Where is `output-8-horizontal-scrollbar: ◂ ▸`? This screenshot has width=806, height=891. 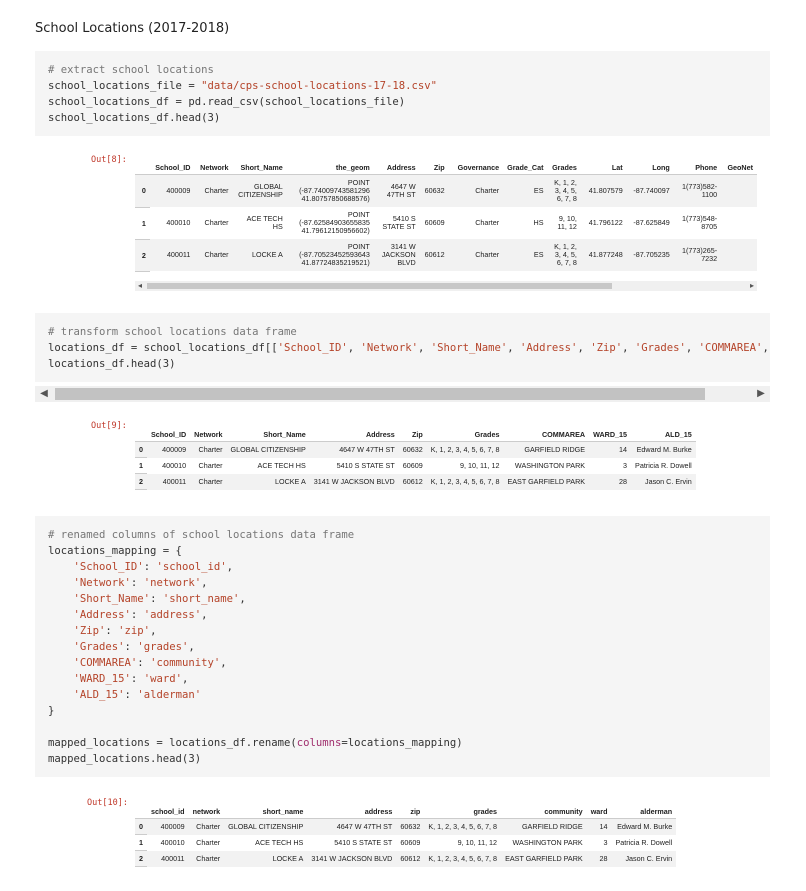 output-8-horizontal-scrollbar: ◂ ▸ is located at coordinates (446, 286).